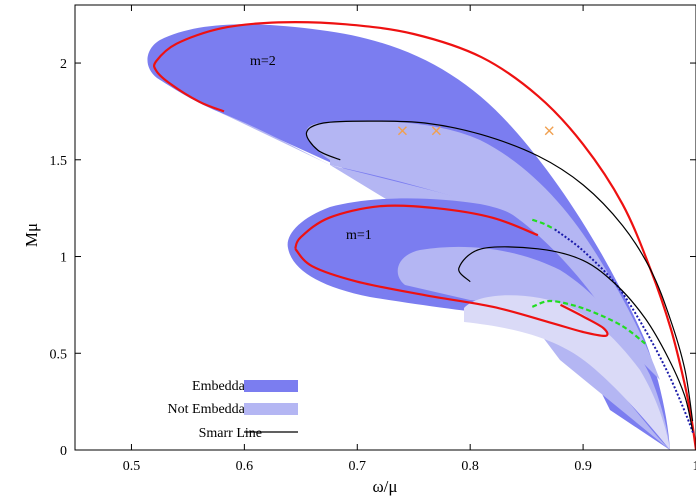  What do you see at coordinates (543, 224) in the screenshot?
I see `series-line-m2-dashed` at bounding box center [543, 224].